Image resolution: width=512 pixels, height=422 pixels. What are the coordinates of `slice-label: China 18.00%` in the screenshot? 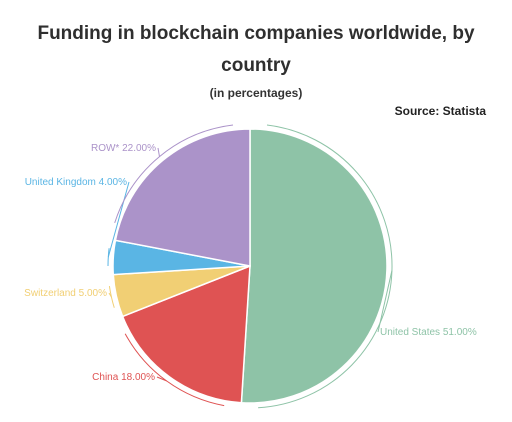 It's located at (123, 377).